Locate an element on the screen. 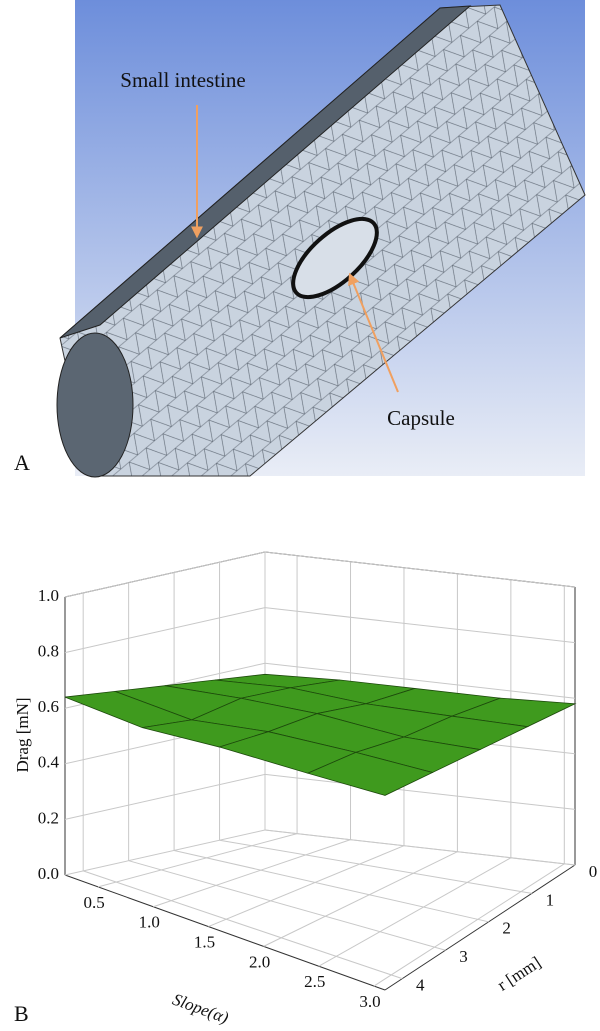 The width and height of the screenshot is (600, 1031). panel-label: A is located at coordinates (22, 462).